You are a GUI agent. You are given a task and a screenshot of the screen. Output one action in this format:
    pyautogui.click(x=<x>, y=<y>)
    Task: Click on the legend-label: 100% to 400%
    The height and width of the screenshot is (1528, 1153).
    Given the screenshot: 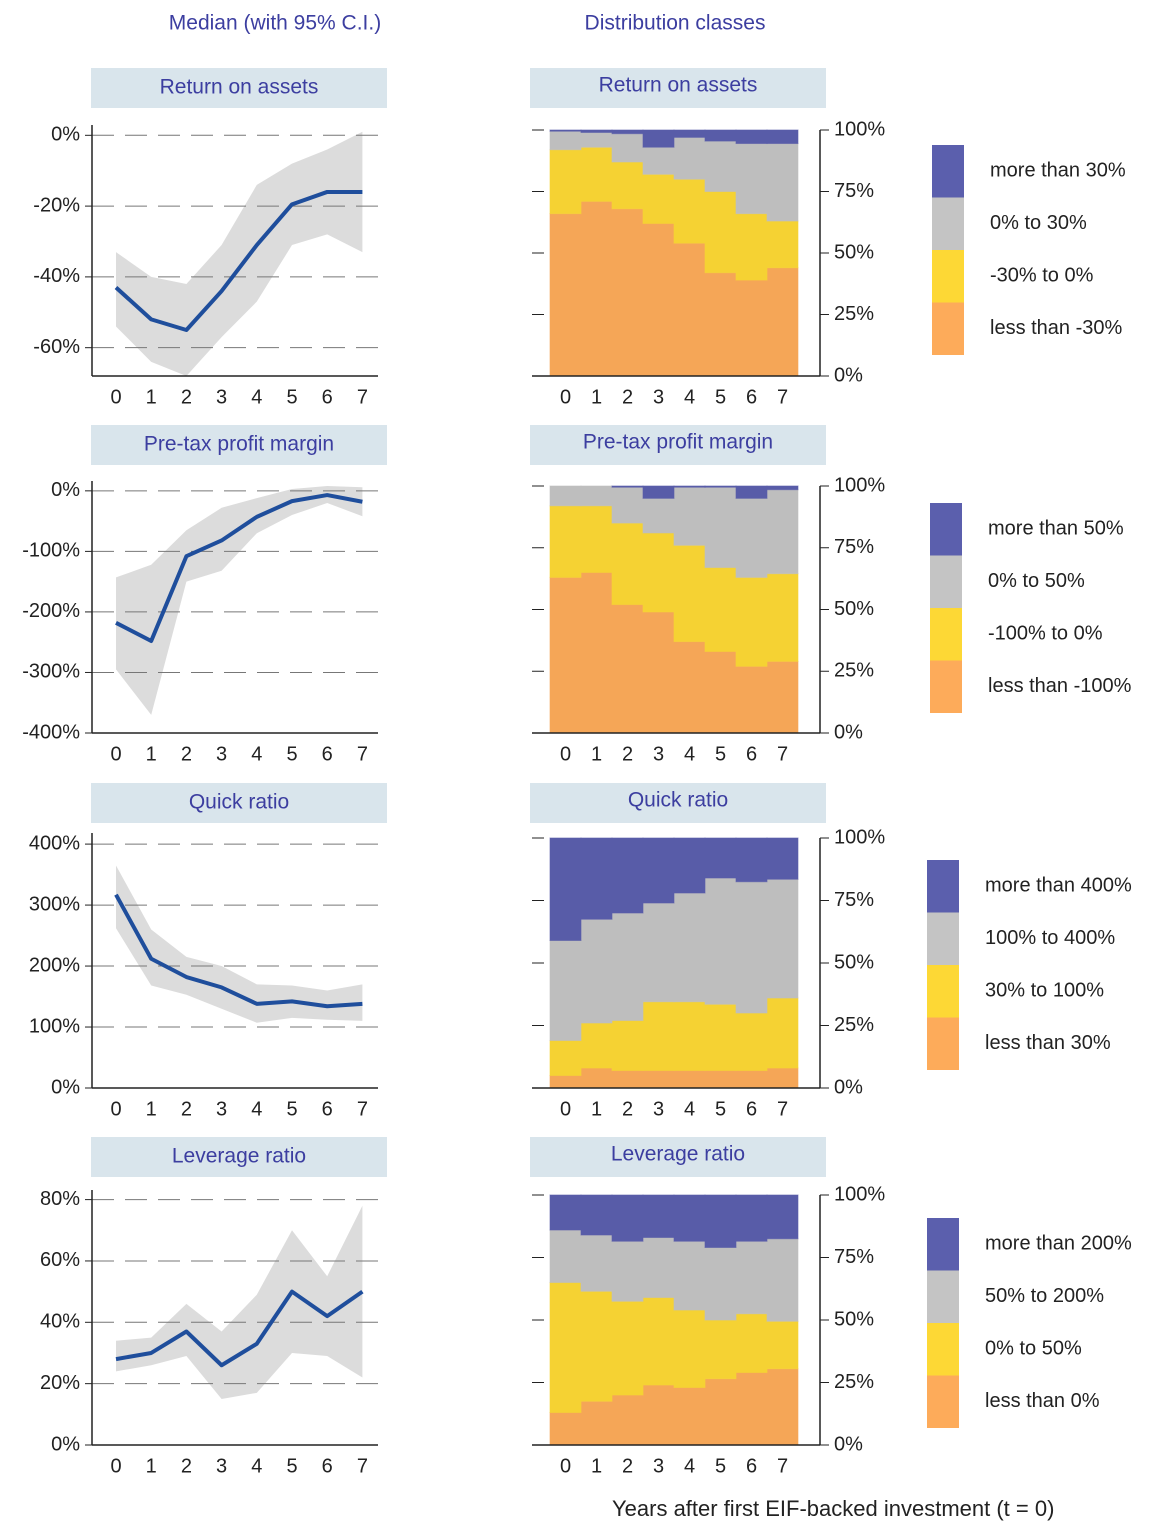 What is the action you would take?
    pyautogui.click(x=1050, y=938)
    